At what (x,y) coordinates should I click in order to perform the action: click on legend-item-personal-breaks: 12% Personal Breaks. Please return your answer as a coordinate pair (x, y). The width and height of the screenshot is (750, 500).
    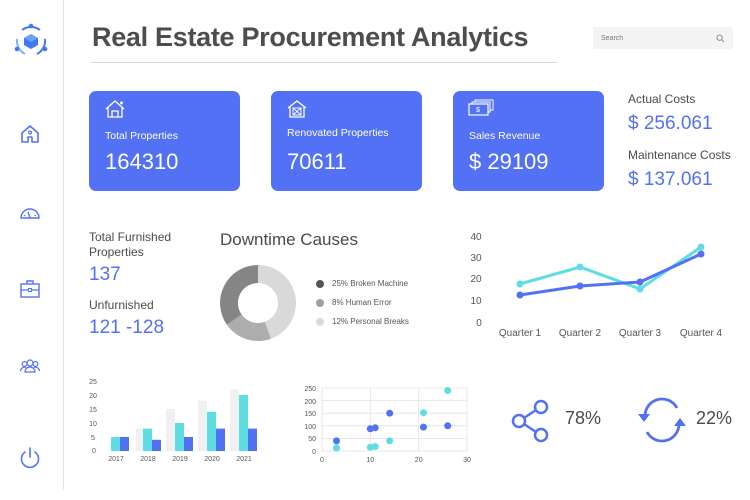
    Looking at the image, I should click on (362, 321).